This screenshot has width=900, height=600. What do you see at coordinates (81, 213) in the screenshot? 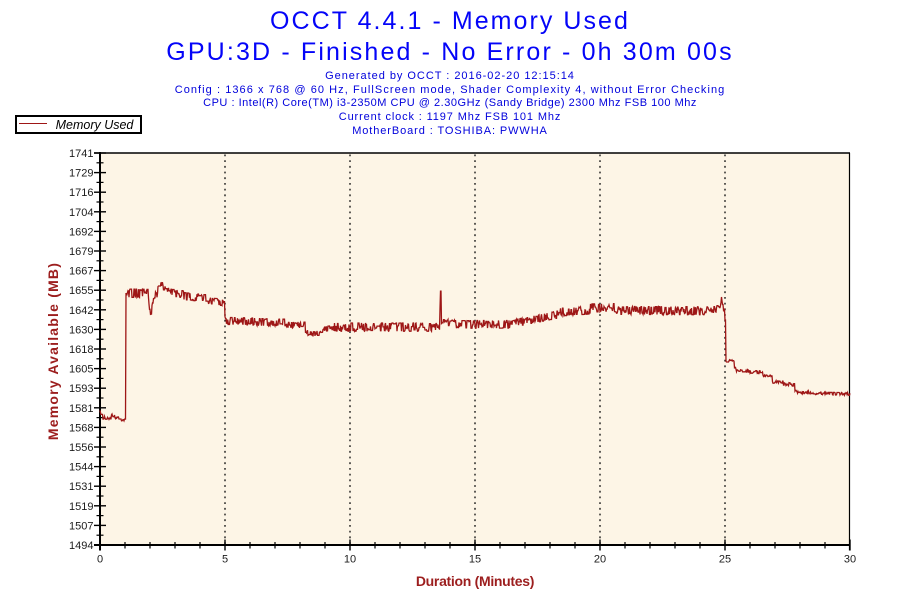
I see `svg-text: 1704` at bounding box center [81, 213].